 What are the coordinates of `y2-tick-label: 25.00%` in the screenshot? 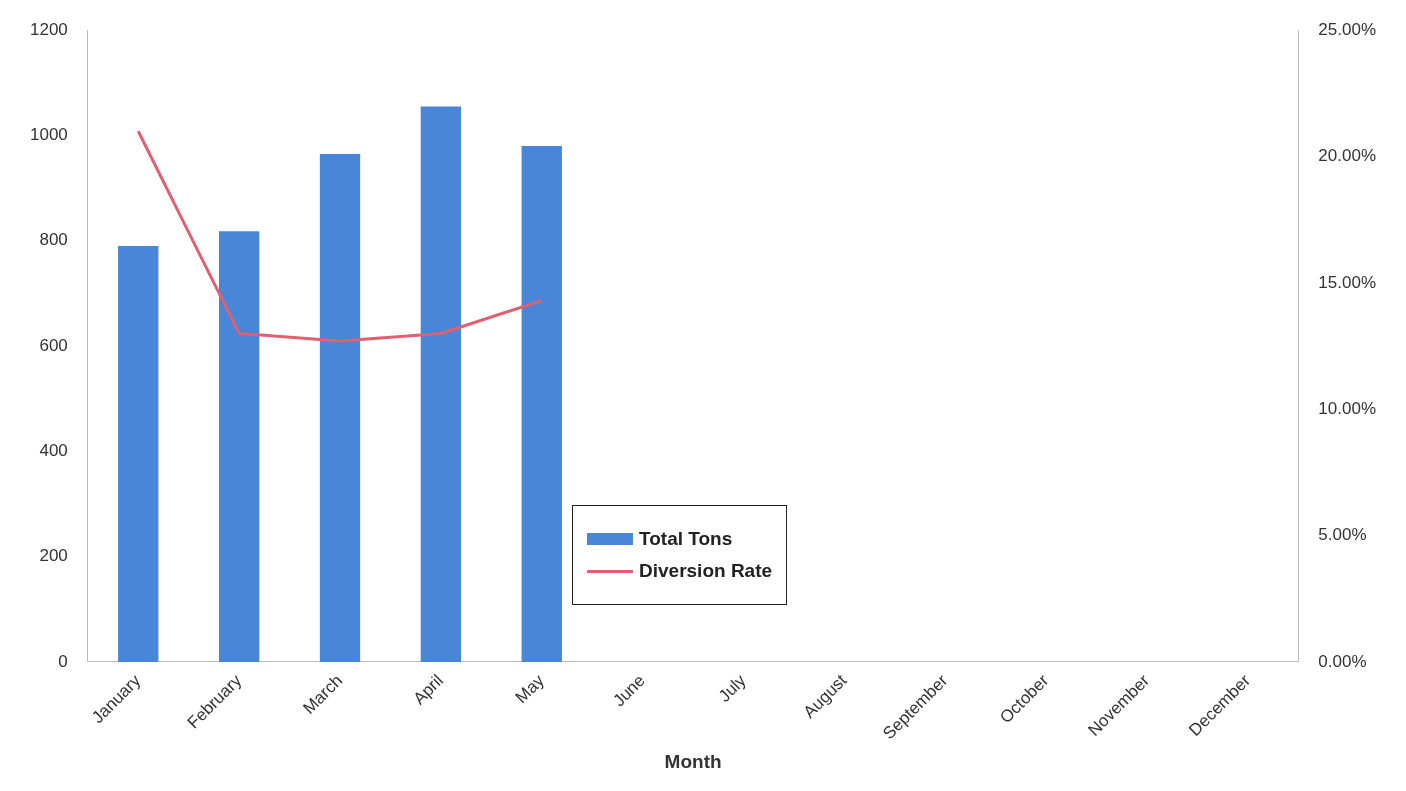 It's located at (1347, 29).